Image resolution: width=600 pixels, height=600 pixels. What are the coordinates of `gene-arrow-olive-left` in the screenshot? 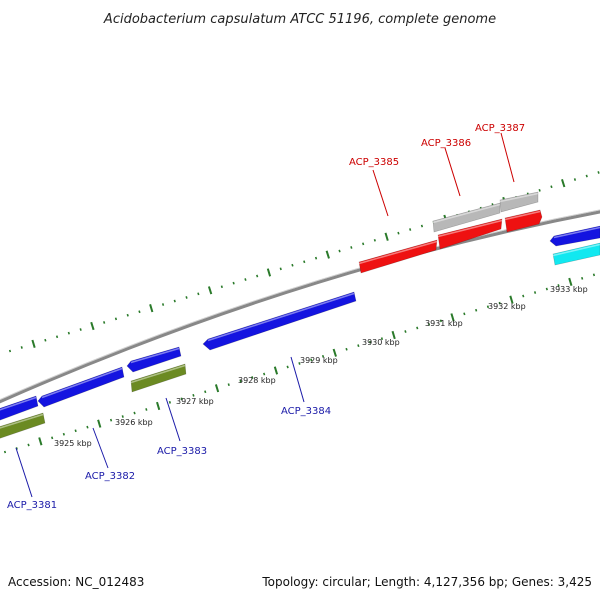 It's located at (23, 426).